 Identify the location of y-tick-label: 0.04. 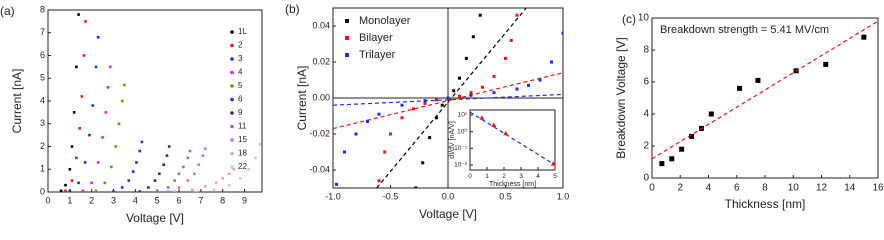
(321, 25).